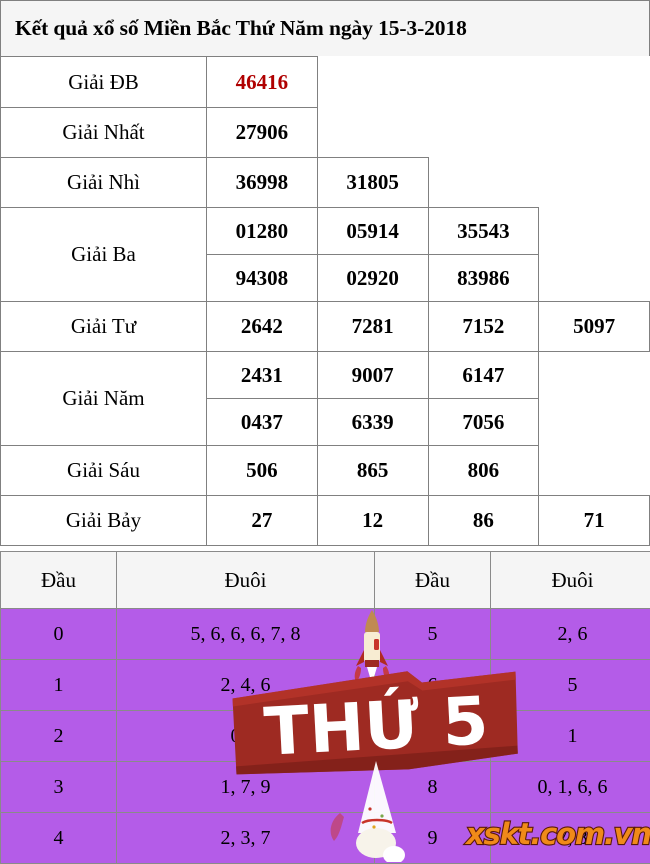 This screenshot has width=650, height=864. Describe the element at coordinates (372, 278) in the screenshot. I see `prize-value-ba-5: 02920` at that location.